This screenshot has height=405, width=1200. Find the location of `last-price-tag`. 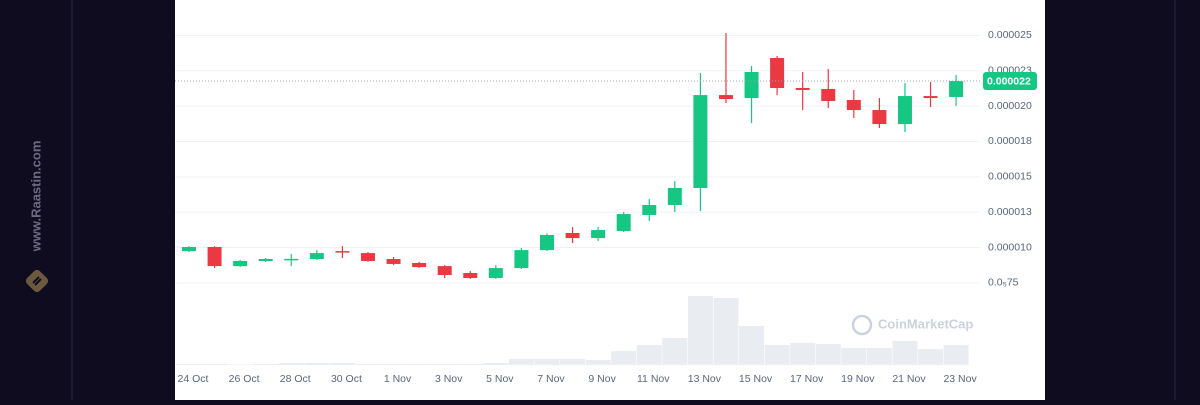

last-price-tag is located at coordinates (1010, 81).